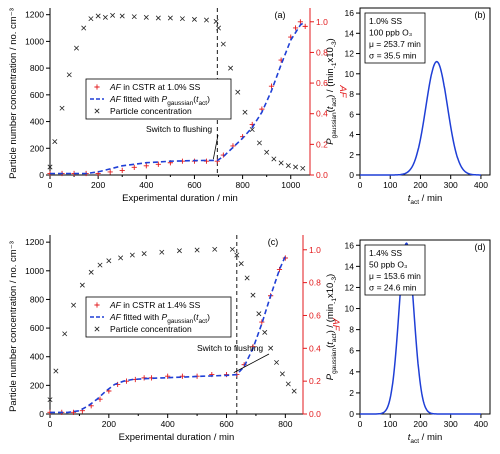 The height and width of the screenshot is (454, 500). Describe the element at coordinates (390, 33) in the screenshot. I see `info-line: 100 ppb O₃` at that location.